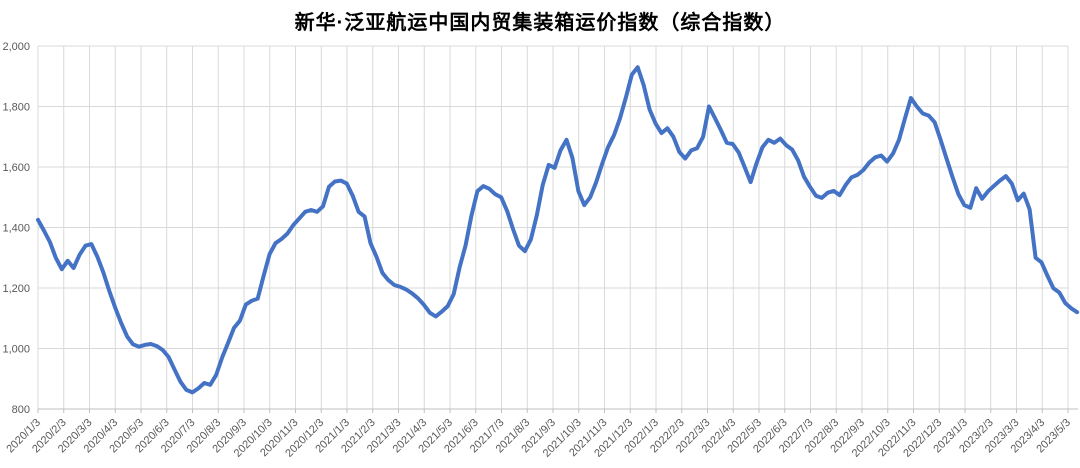 The width and height of the screenshot is (1080, 468). I want to click on y-tick-label: 800, so click(21, 410).